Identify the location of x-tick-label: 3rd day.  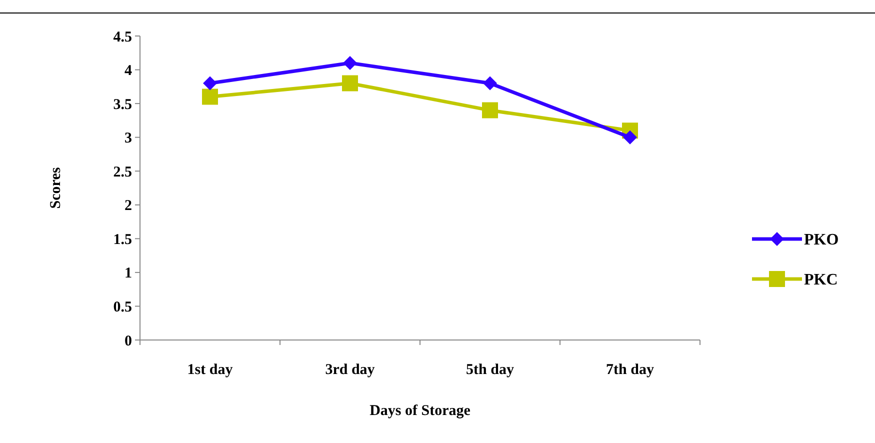
(350, 370).